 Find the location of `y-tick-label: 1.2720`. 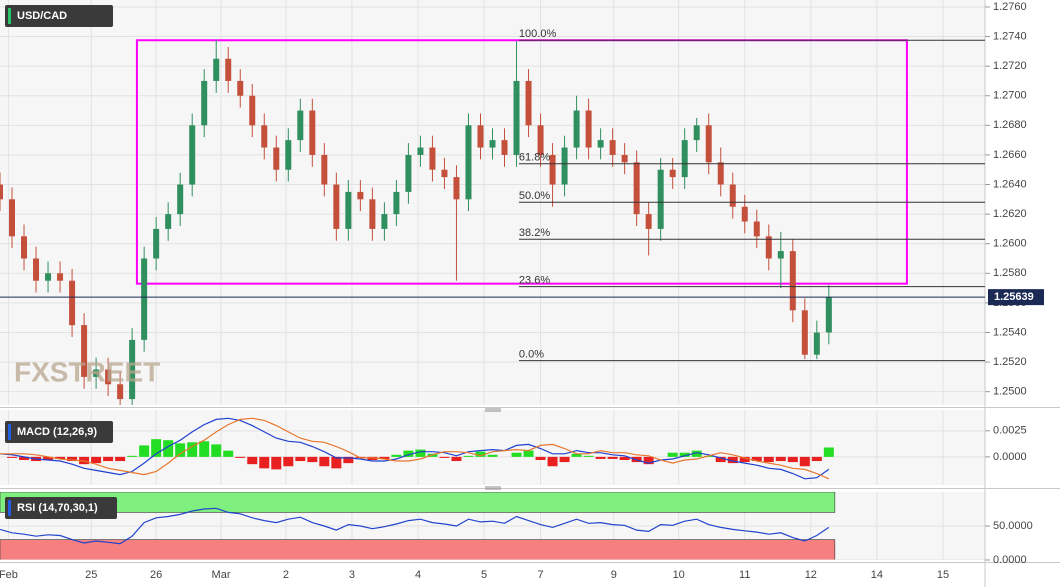

y-tick-label: 1.2720 is located at coordinates (1010, 66).